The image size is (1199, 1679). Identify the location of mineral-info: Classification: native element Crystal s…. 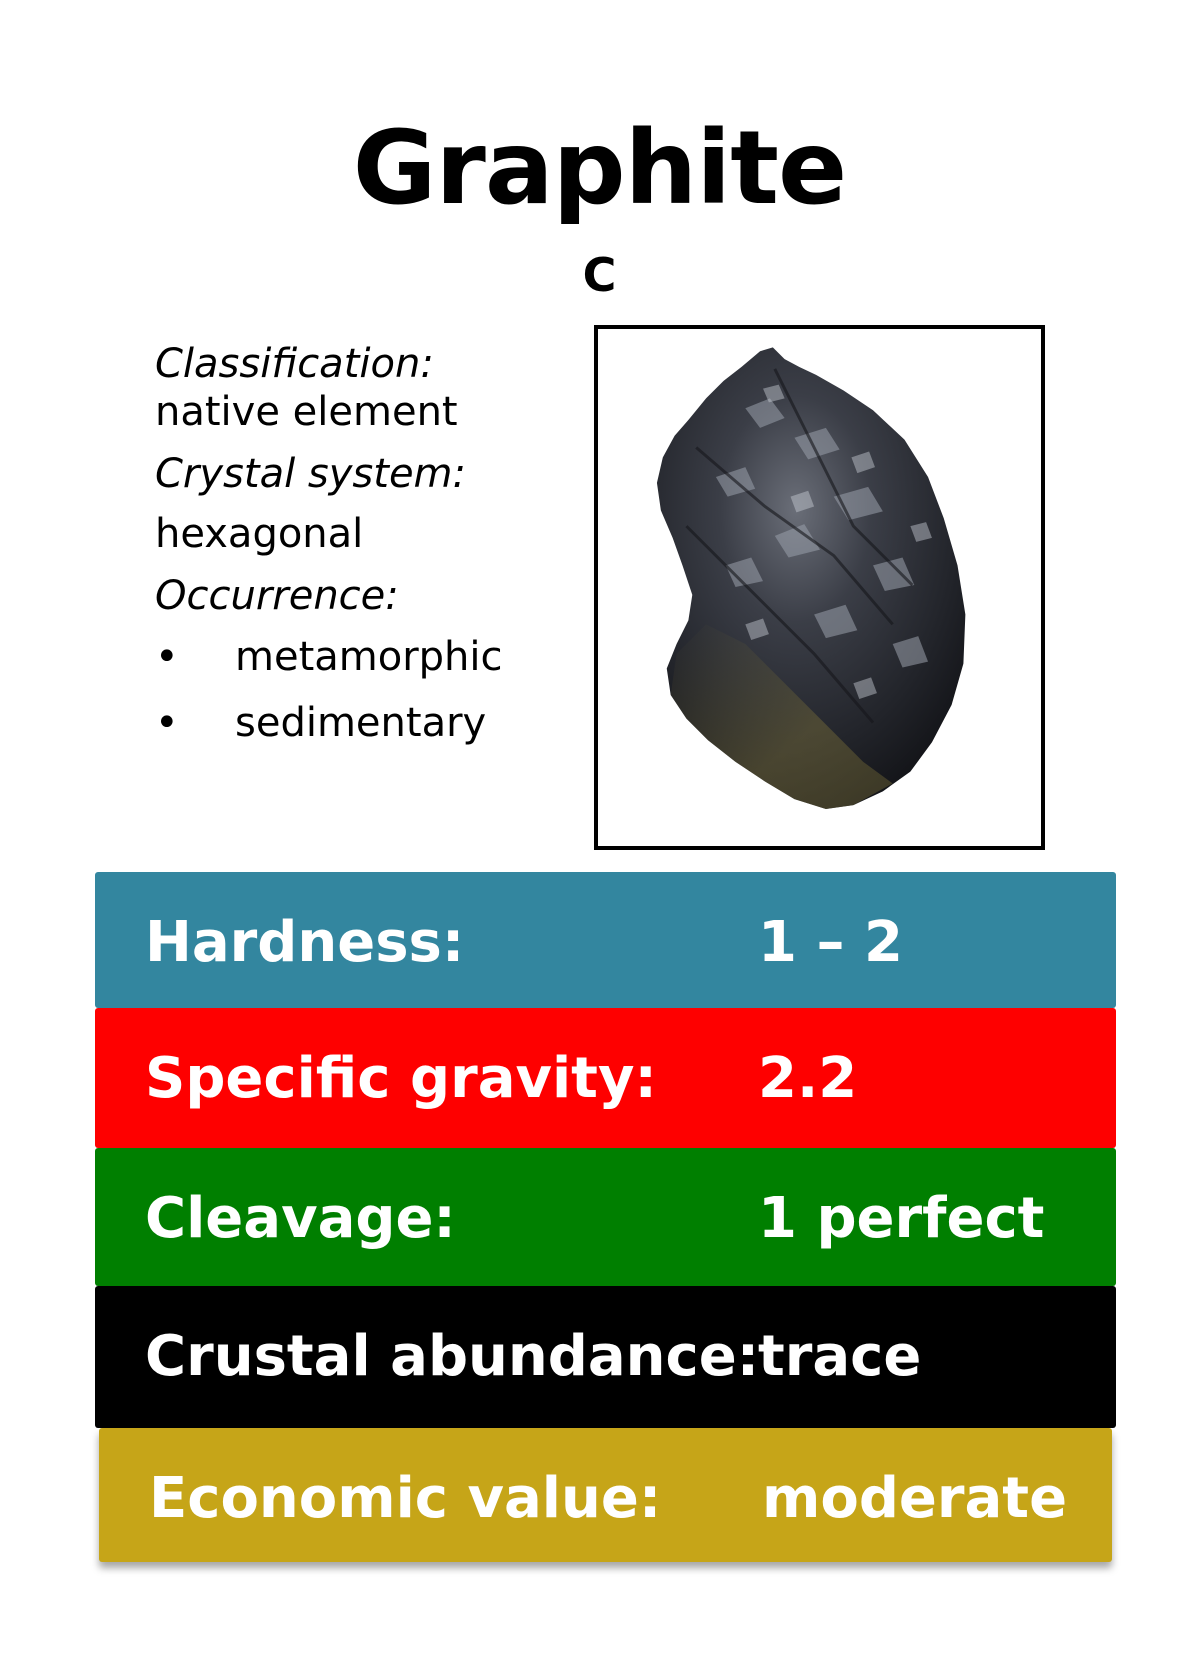
(365, 548).